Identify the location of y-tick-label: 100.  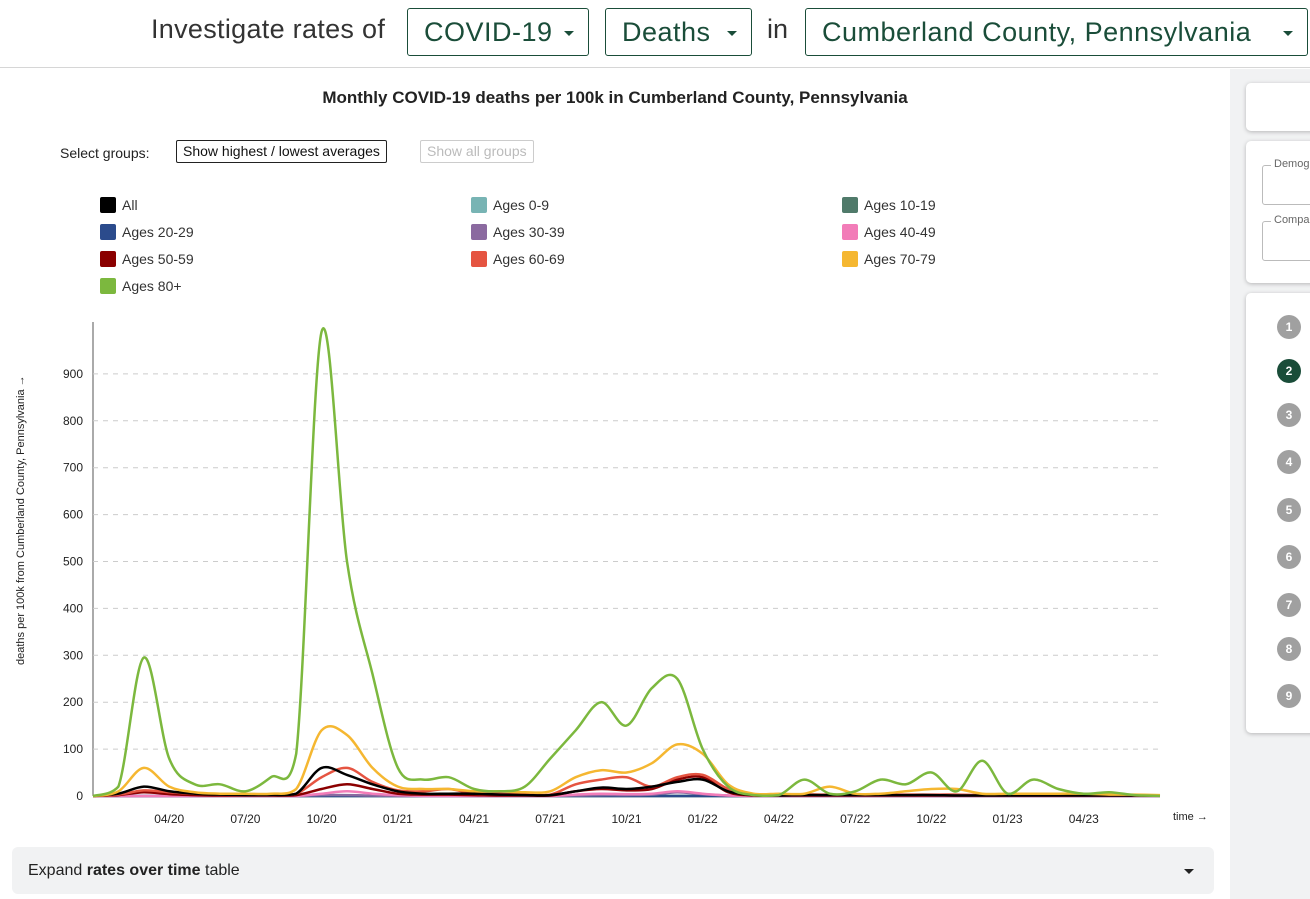
(73, 749).